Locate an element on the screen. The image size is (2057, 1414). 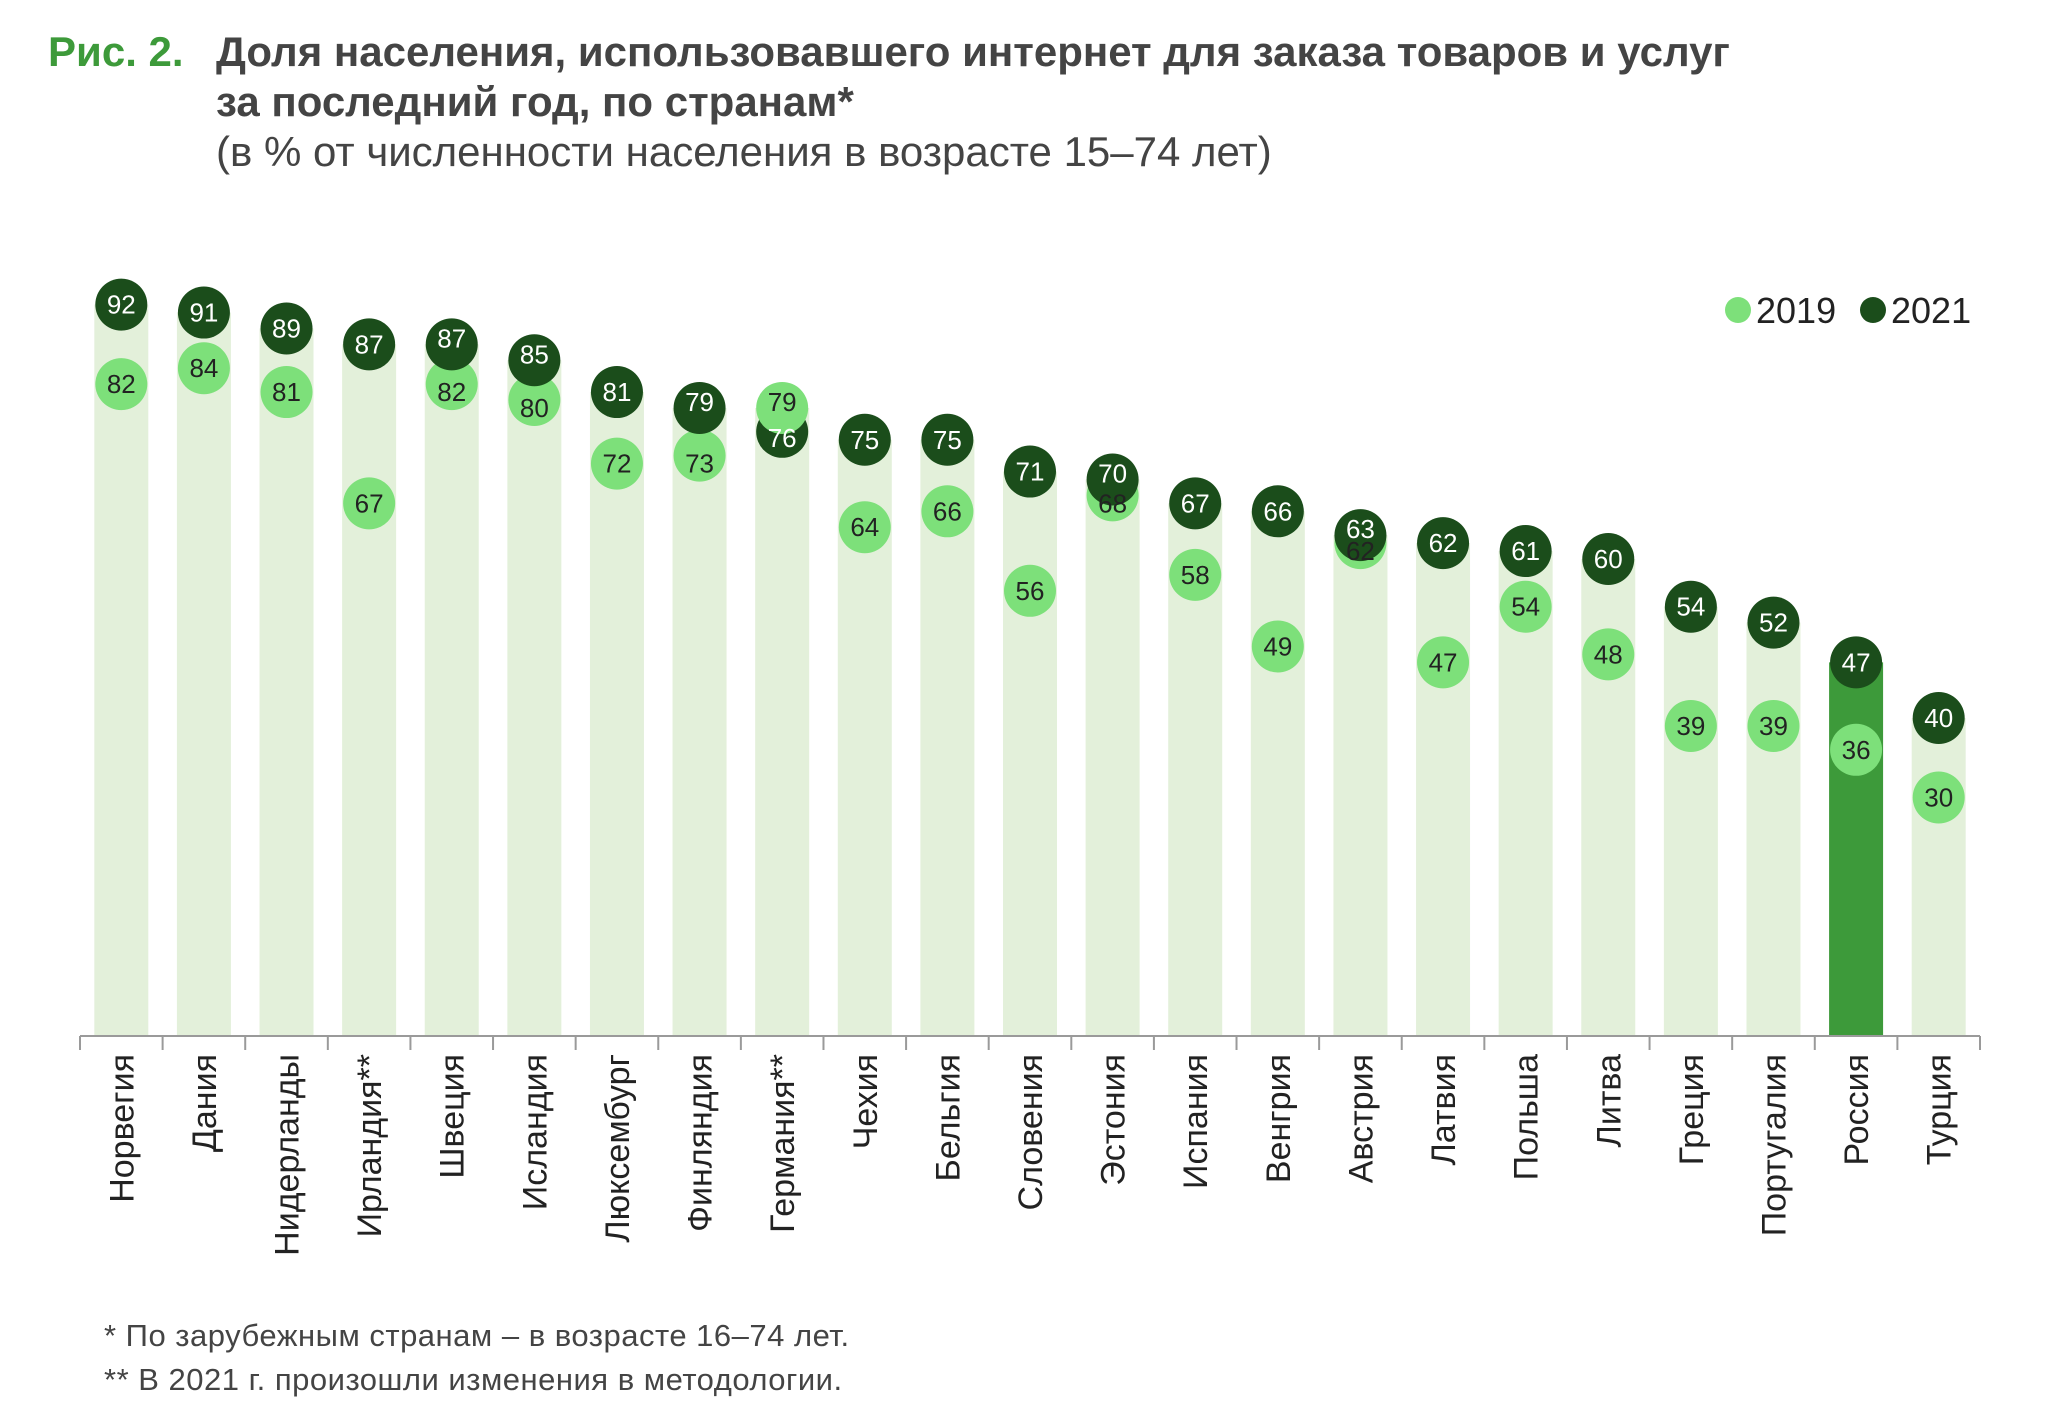
category-label-3: Нидерланды is located at coordinates (288, 1155).